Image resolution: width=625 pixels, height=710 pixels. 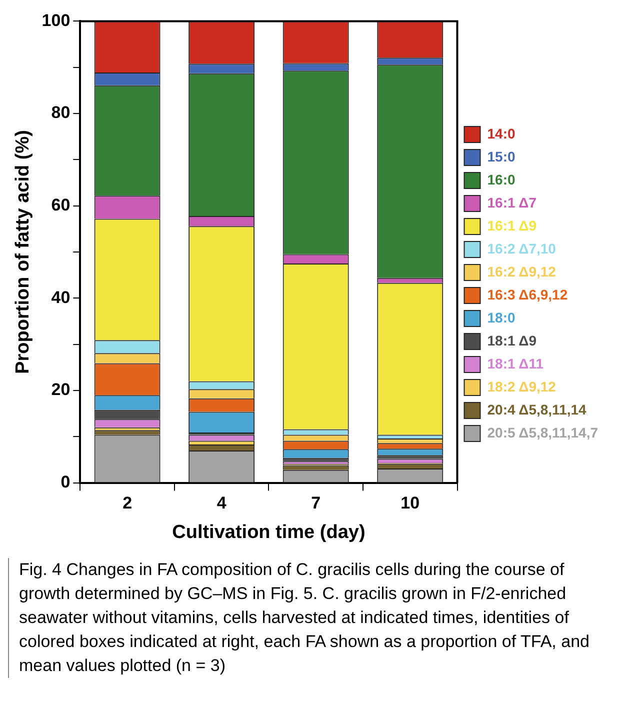 What do you see at coordinates (221, 503) in the screenshot?
I see `x-tick-label: 4` at bounding box center [221, 503].